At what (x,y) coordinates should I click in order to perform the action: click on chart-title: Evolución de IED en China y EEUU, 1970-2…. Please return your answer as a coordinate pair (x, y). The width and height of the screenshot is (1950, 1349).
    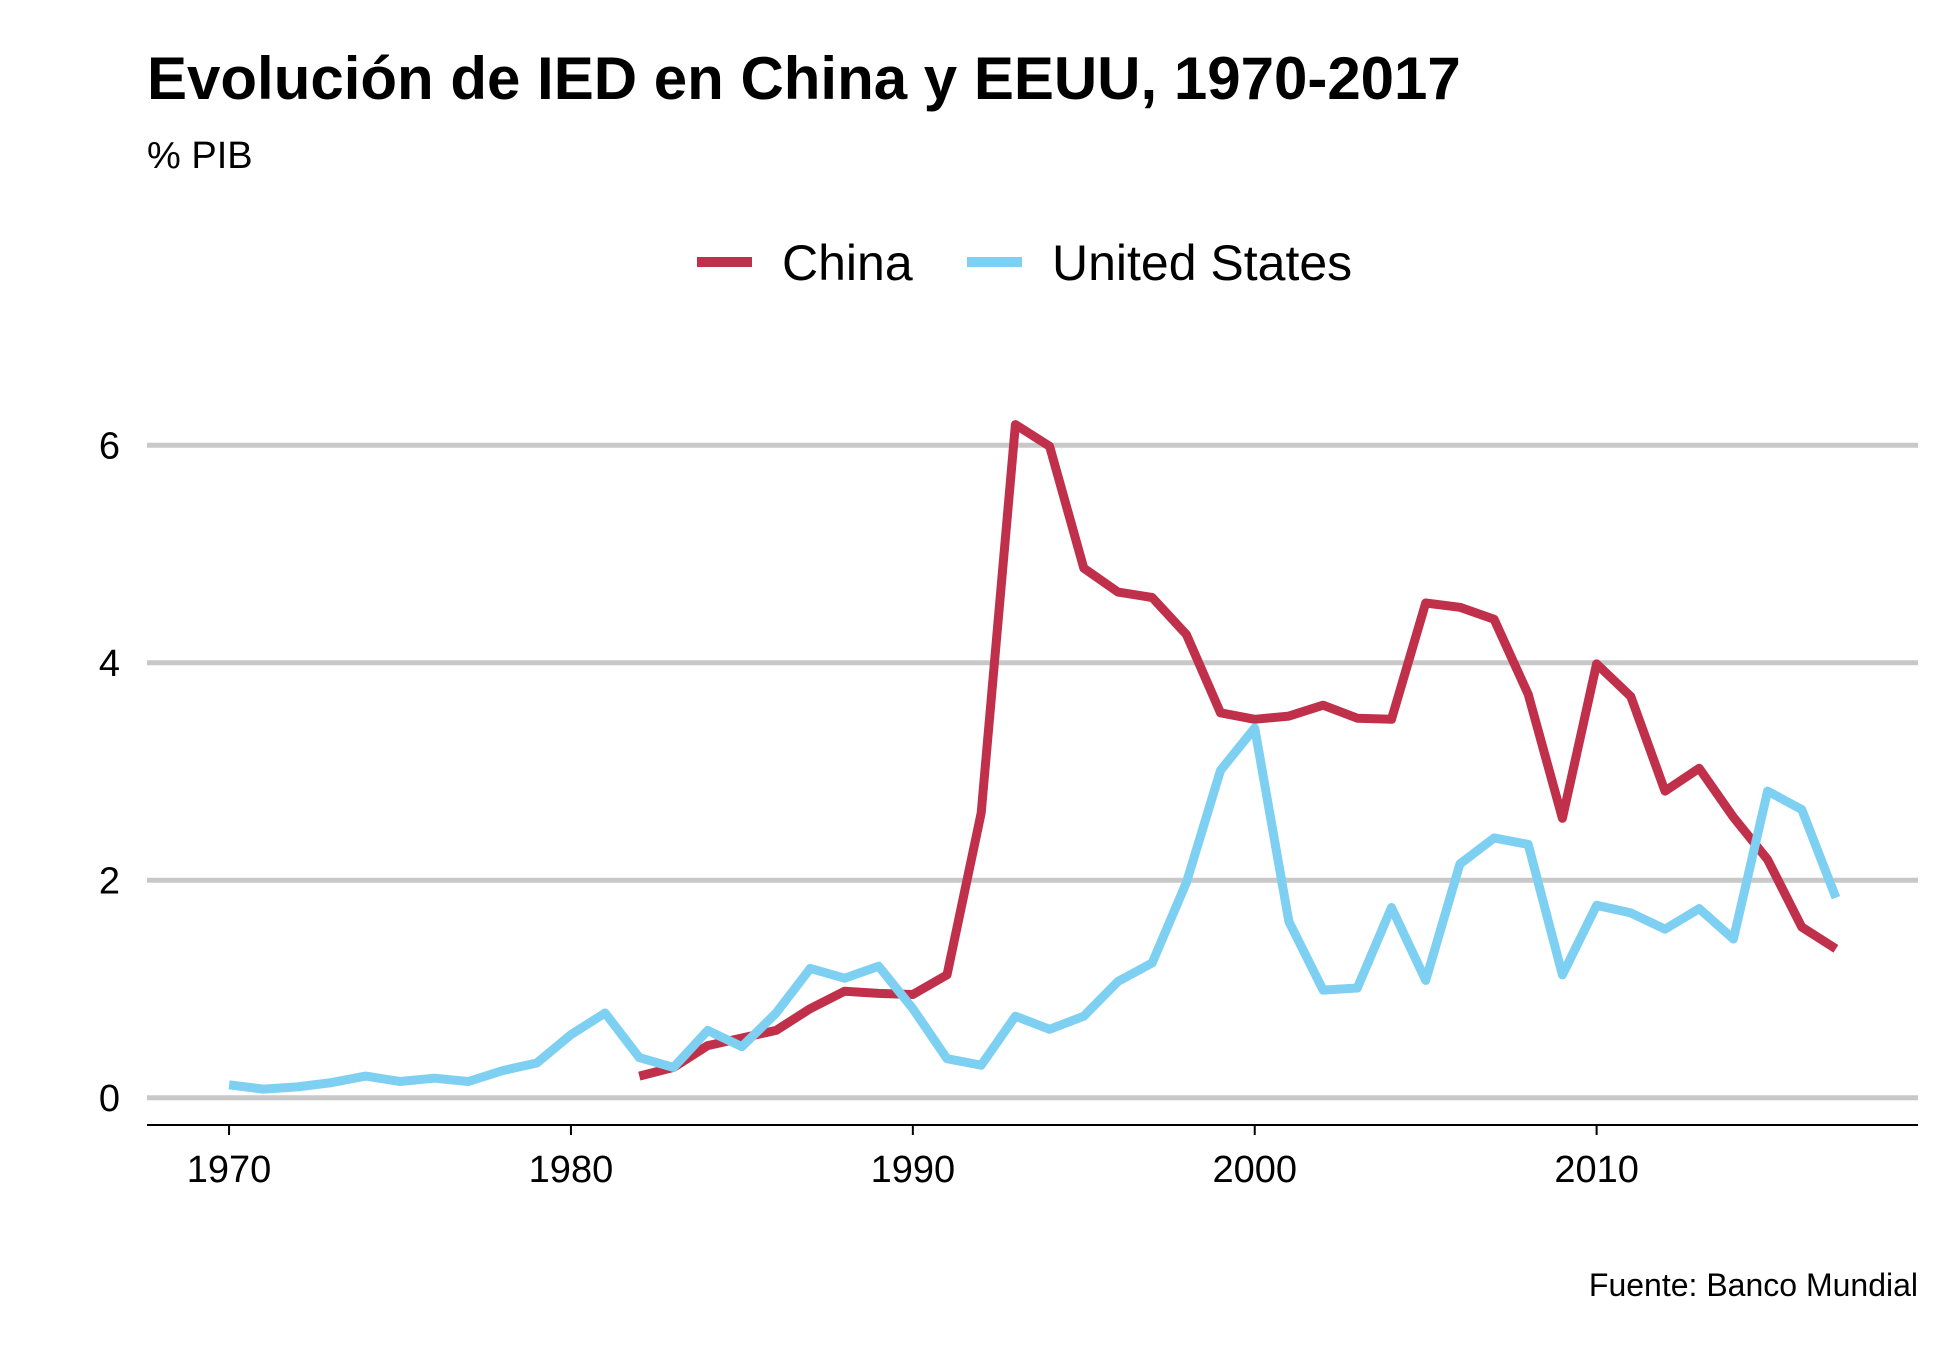
    Looking at the image, I should click on (804, 78).